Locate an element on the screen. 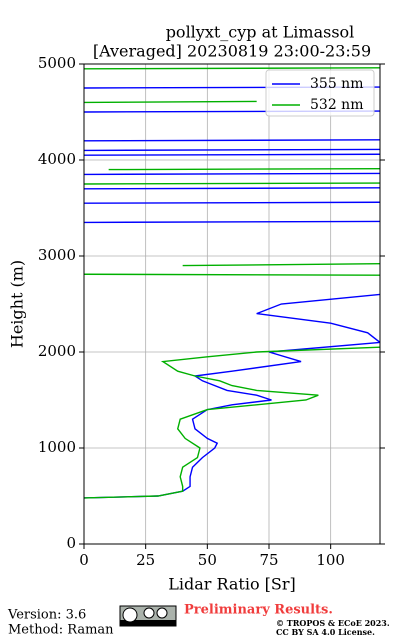  copyright: © TROPOS & ECoE 2023. is located at coordinates (333, 623).